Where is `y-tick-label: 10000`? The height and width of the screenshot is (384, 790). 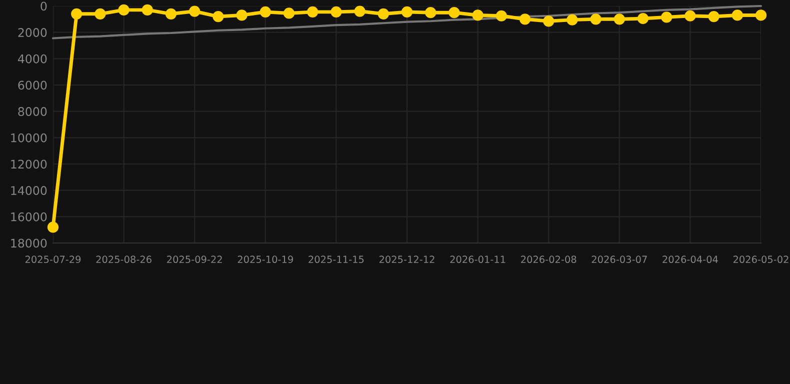 y-tick-label: 10000 is located at coordinates (29, 137).